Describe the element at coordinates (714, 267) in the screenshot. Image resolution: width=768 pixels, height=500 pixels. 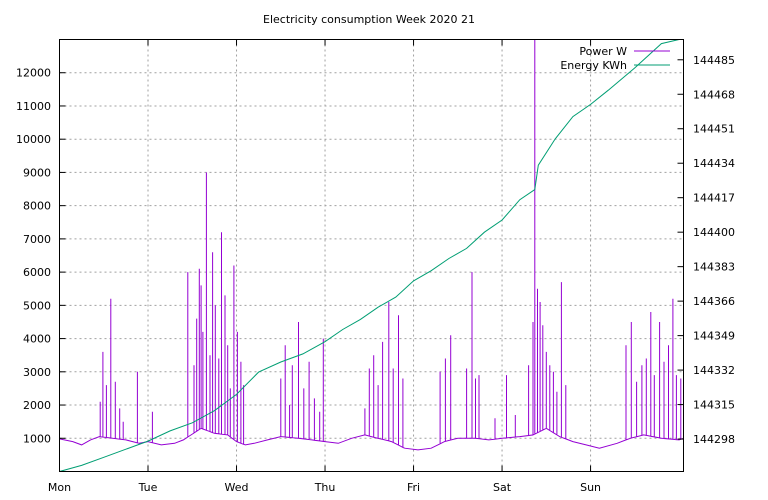
I see `y2-tick-label: 144383` at that location.